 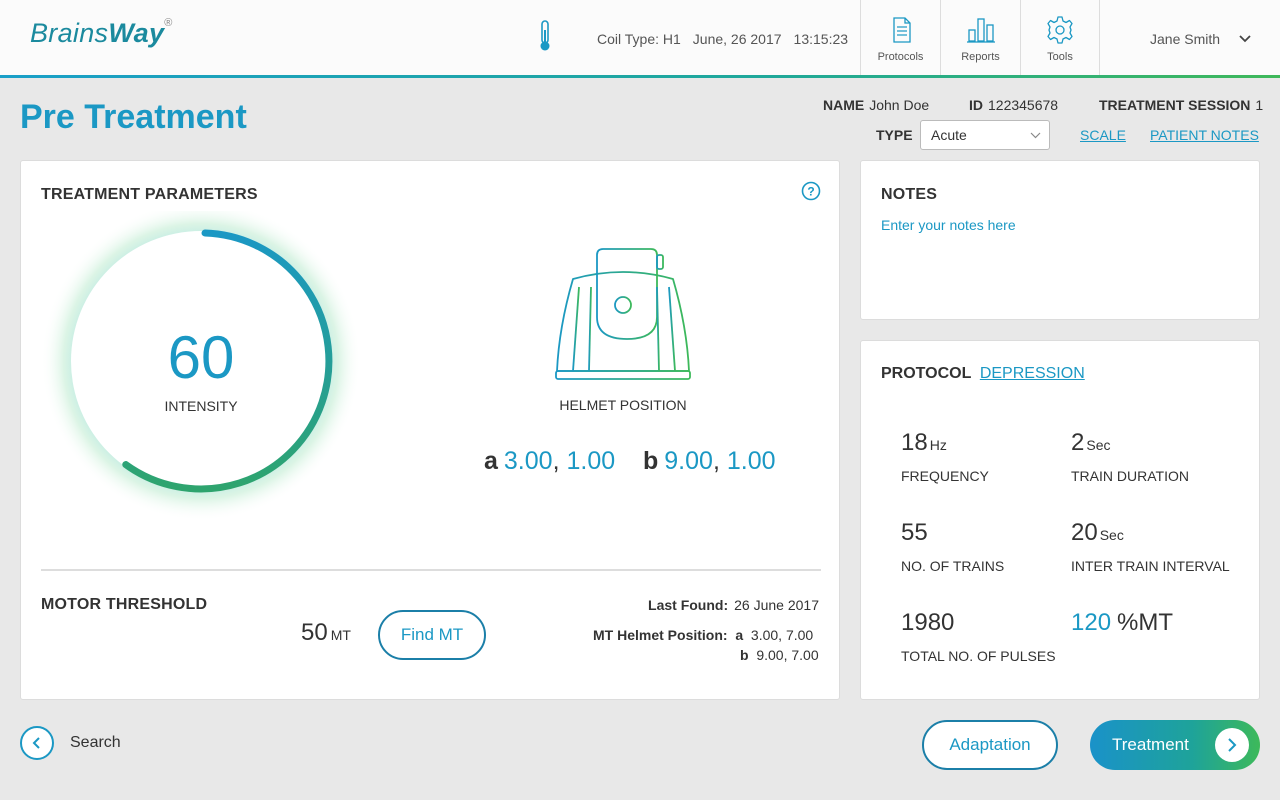 What do you see at coordinates (949, 135) in the screenshot?
I see `type-select-value: Acute` at bounding box center [949, 135].